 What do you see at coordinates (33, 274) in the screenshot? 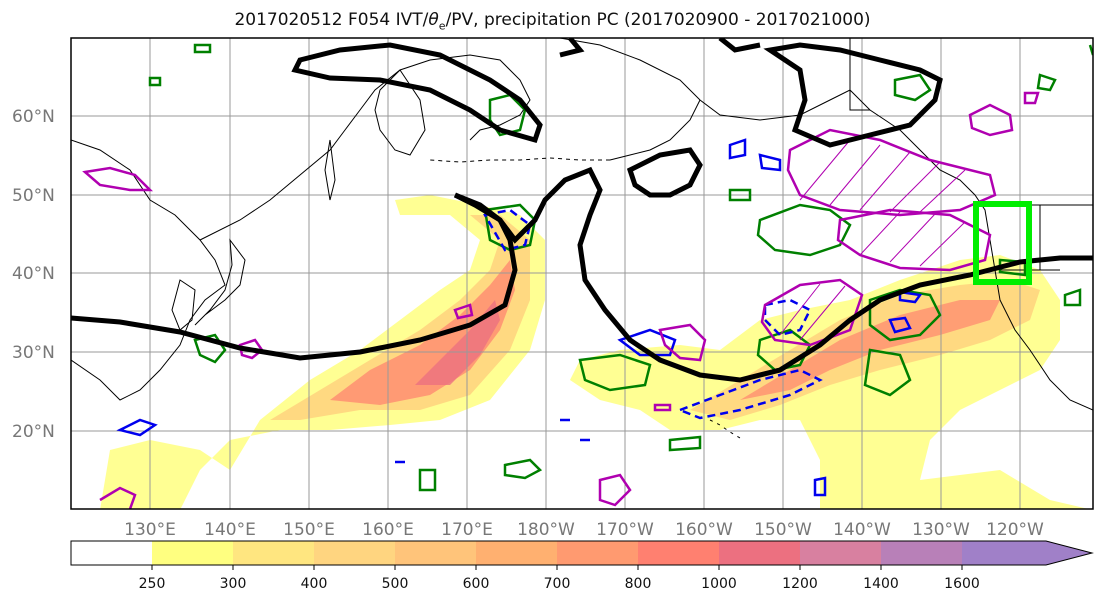
I see `lat-label-40: 40°N` at bounding box center [33, 274].